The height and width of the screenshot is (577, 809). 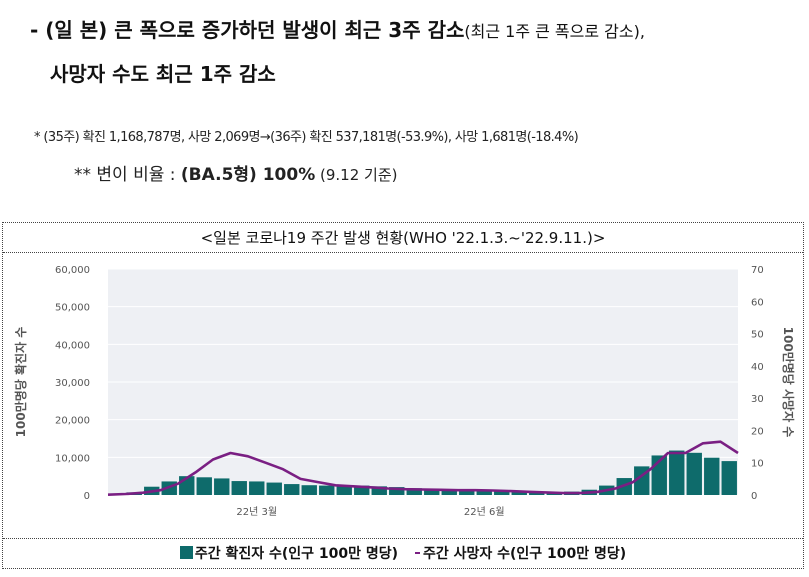 I want to click on y-tick-label: 30,000, so click(x=72, y=383).